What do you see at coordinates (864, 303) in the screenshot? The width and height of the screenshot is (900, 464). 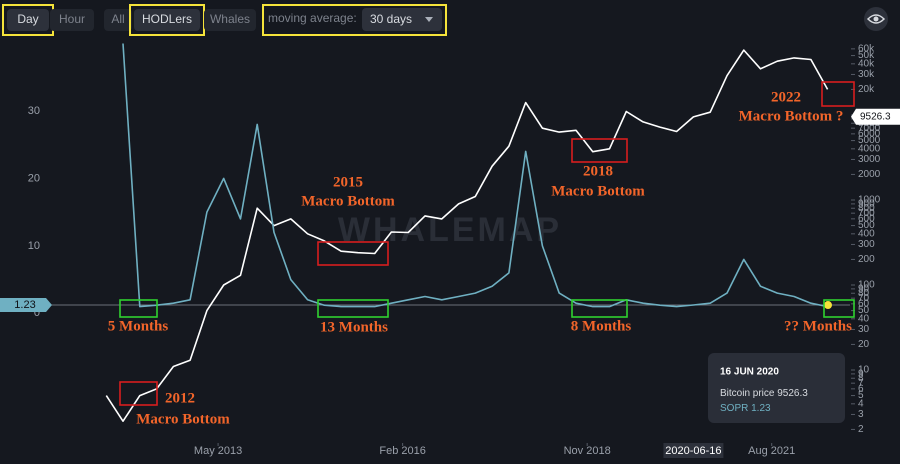 I see `y2-tick-label: 60` at bounding box center [864, 303].